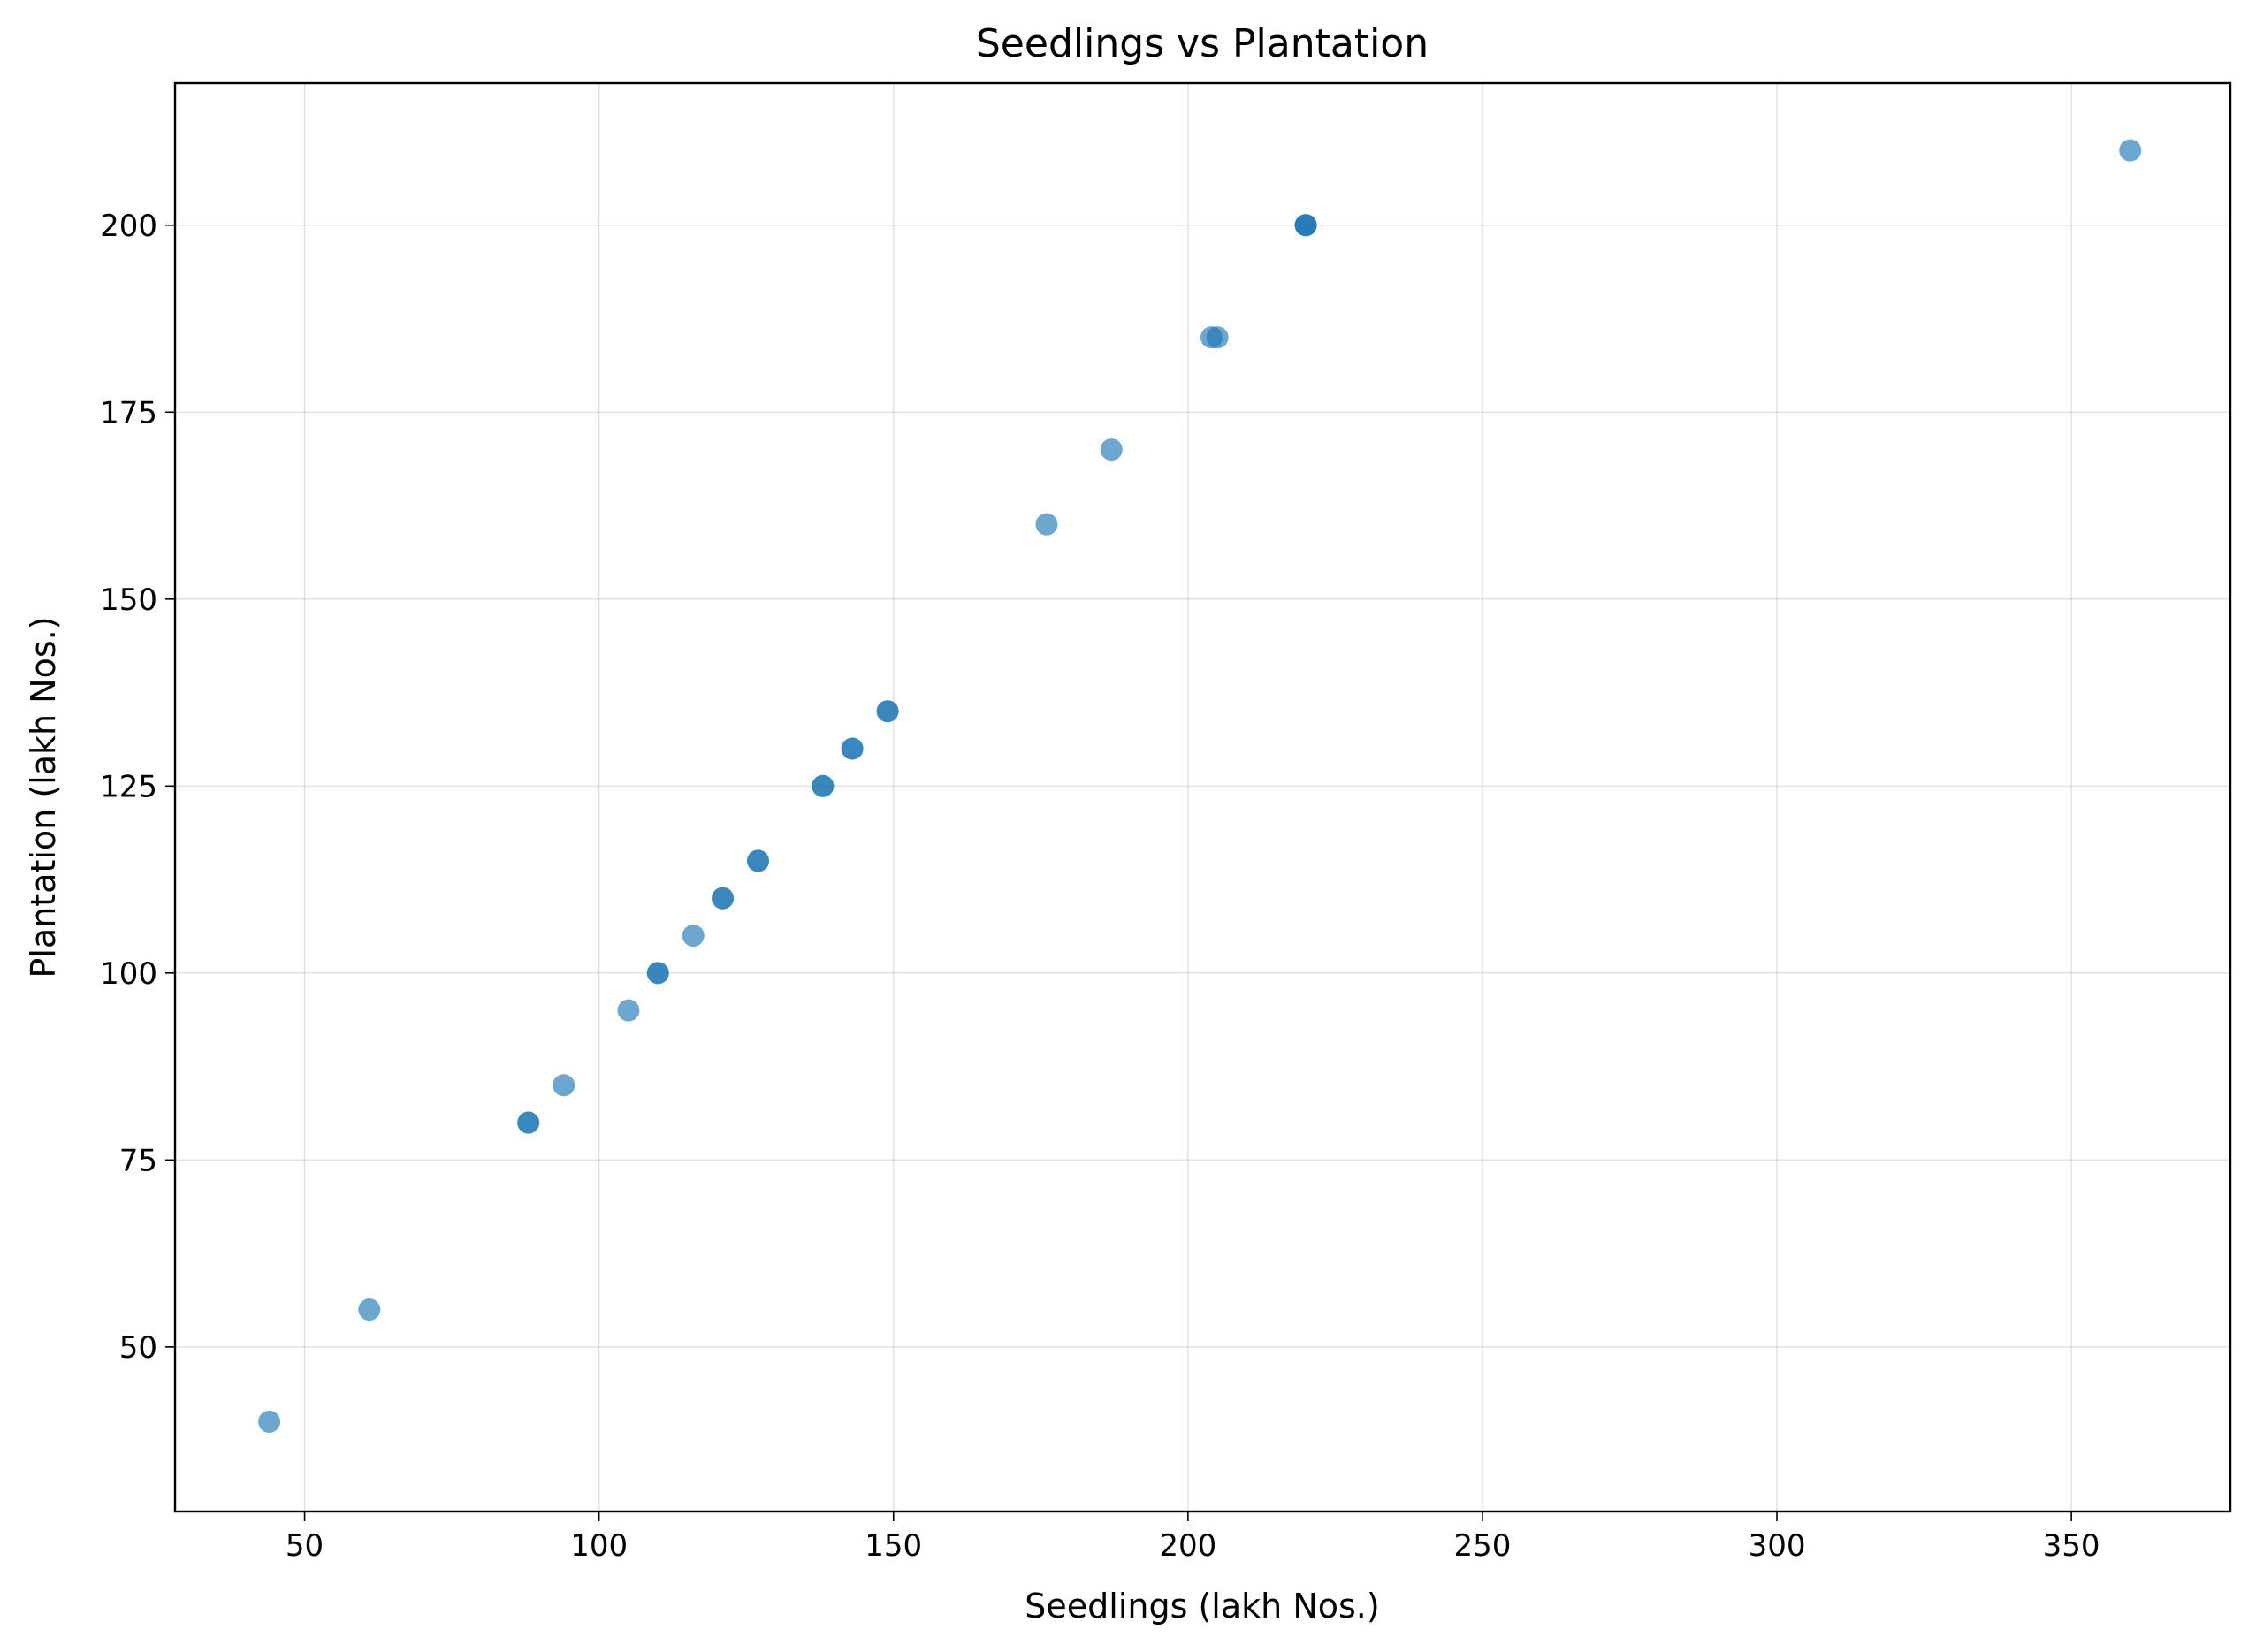 The width and height of the screenshot is (2256, 1652). What do you see at coordinates (599, 1546) in the screenshot?
I see `x-tick-label: 100` at bounding box center [599, 1546].